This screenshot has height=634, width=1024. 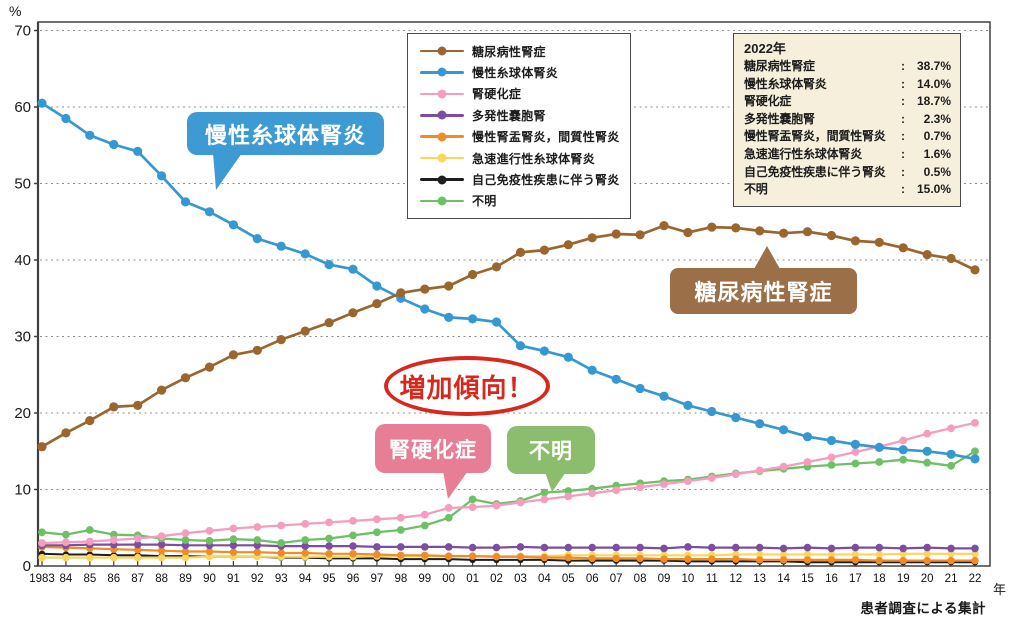 I want to click on y-tick-label: 20, so click(x=22, y=413).